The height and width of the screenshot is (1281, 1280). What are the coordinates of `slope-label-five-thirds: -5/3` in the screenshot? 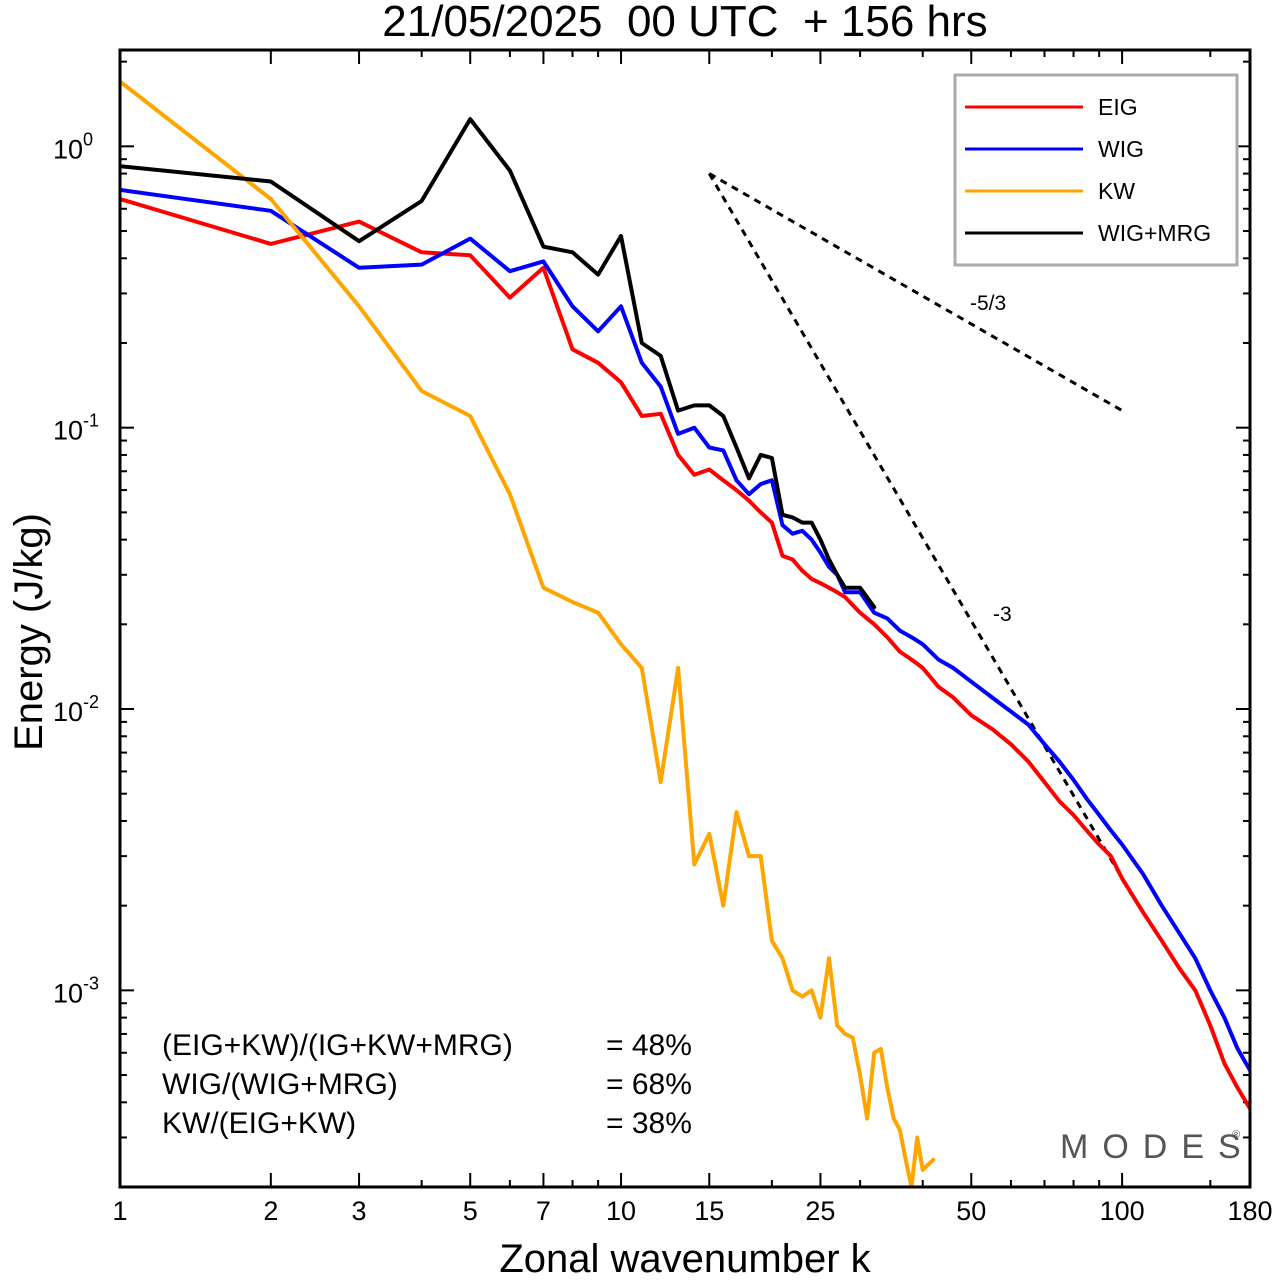 It's located at (988, 303).